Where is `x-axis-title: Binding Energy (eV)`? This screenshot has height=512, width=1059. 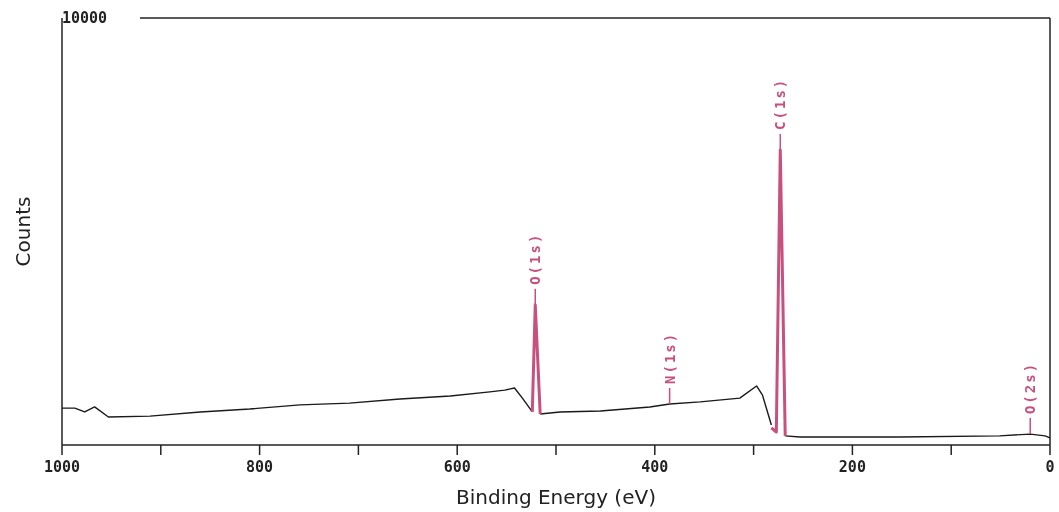
x-axis-title: Binding Energy (eV) is located at coordinates (556, 497).